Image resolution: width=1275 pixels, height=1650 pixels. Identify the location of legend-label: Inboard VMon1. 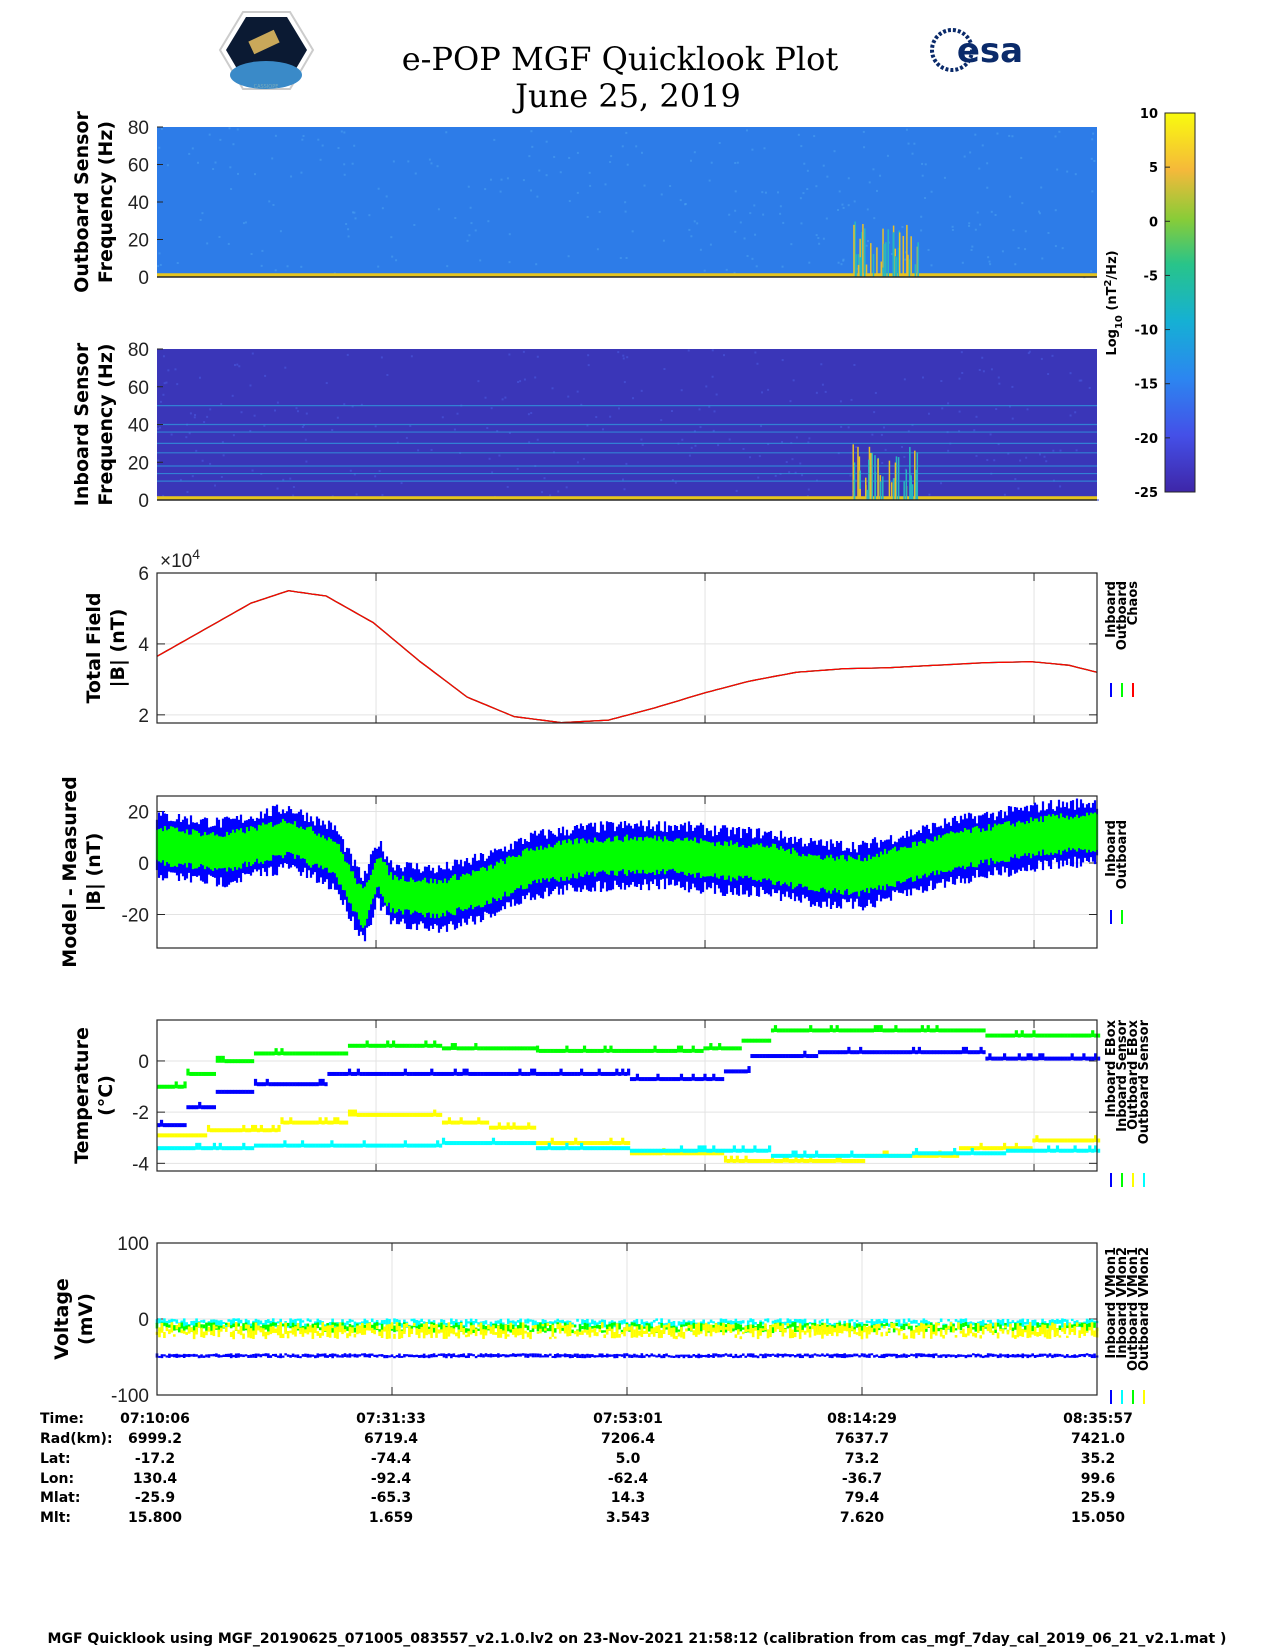
(1111, 1303).